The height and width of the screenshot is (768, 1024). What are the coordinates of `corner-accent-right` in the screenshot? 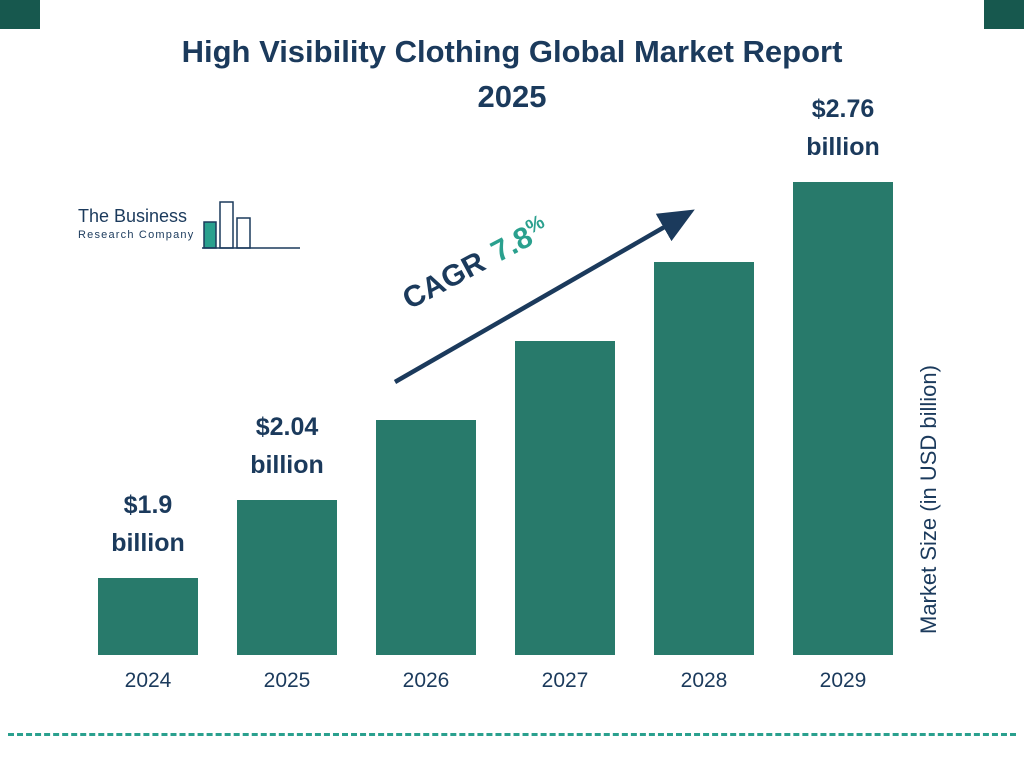 It's located at (1004, 14).